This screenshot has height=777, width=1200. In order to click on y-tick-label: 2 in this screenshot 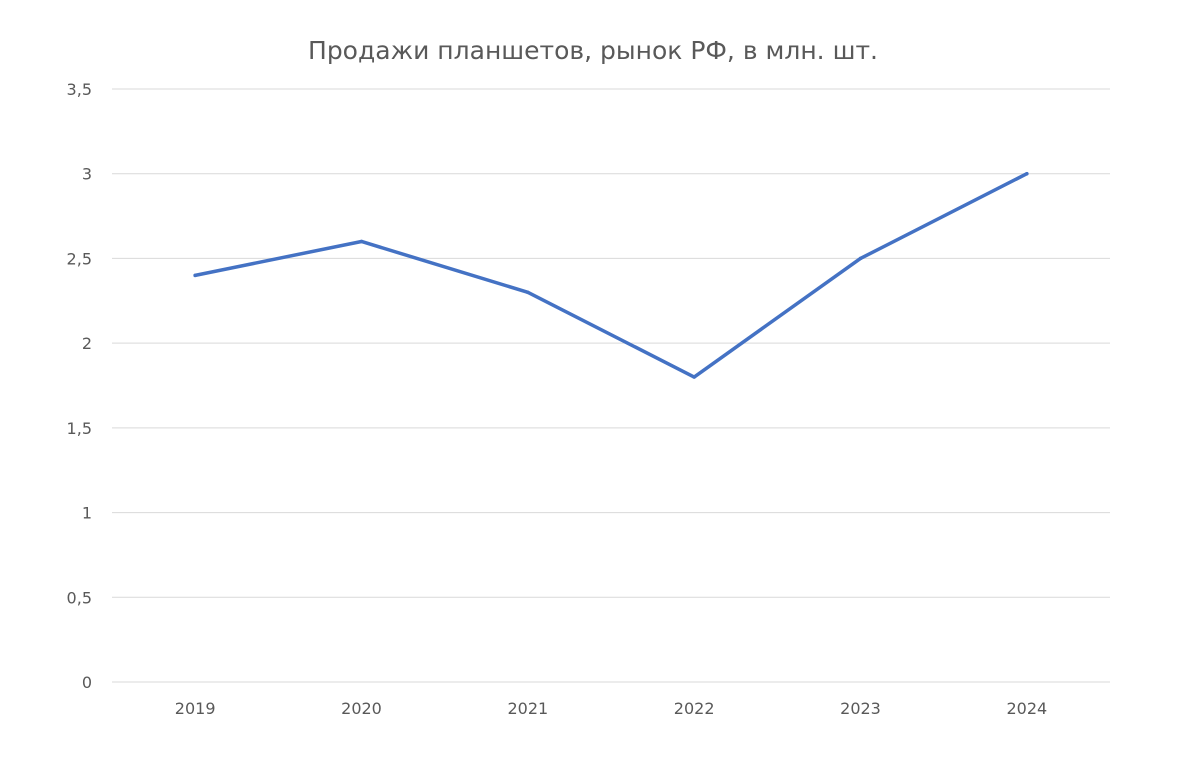, I will do `click(87, 343)`.